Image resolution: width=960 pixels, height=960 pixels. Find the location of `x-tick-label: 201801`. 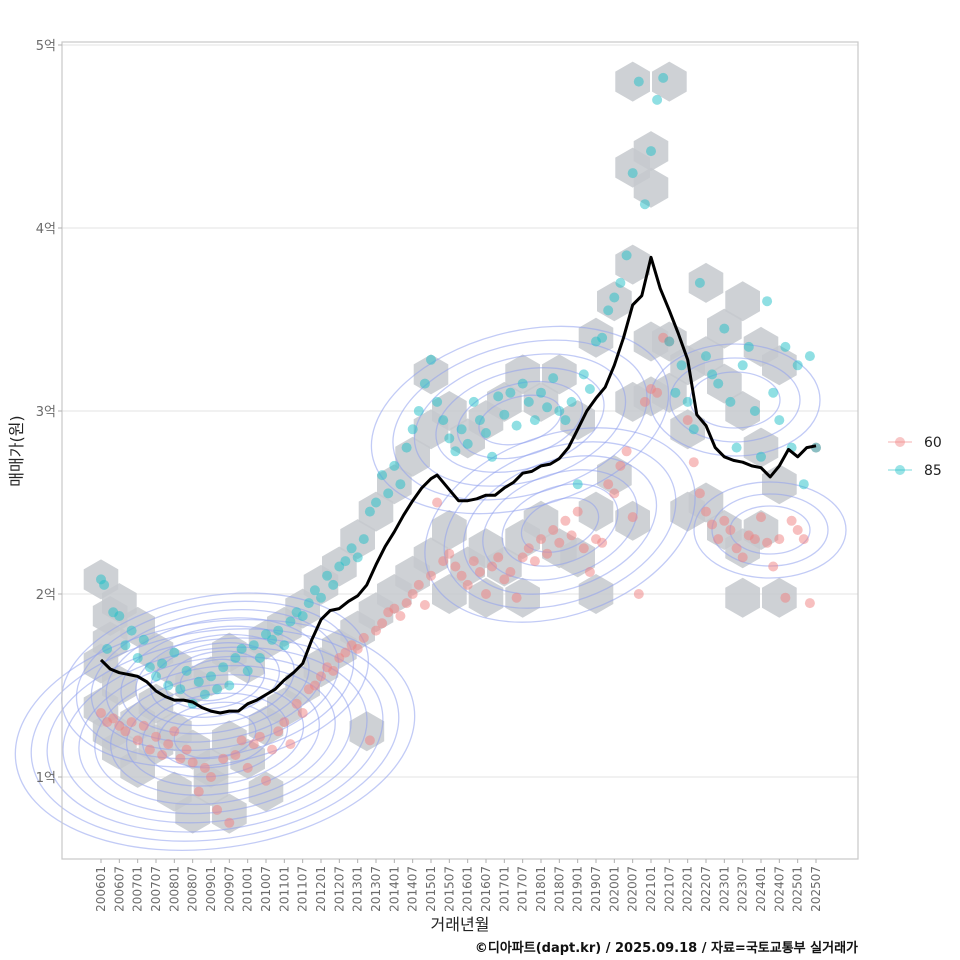

x-tick-label: 201801 is located at coordinates (541, 889).